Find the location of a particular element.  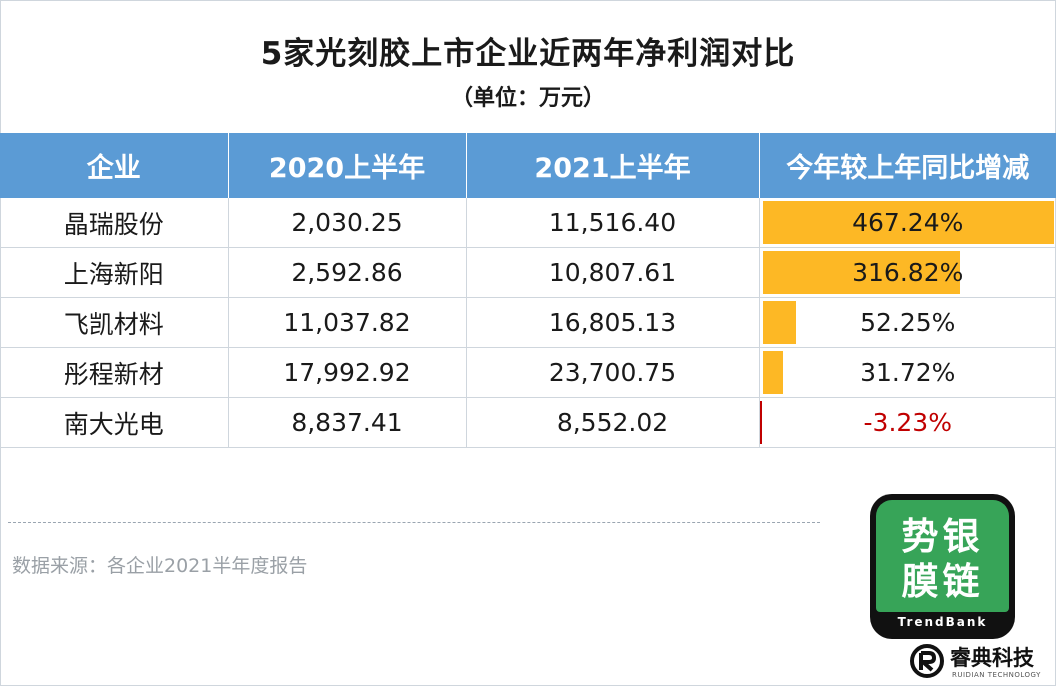

column-header-2021: 2021上半年 is located at coordinates (613, 165).